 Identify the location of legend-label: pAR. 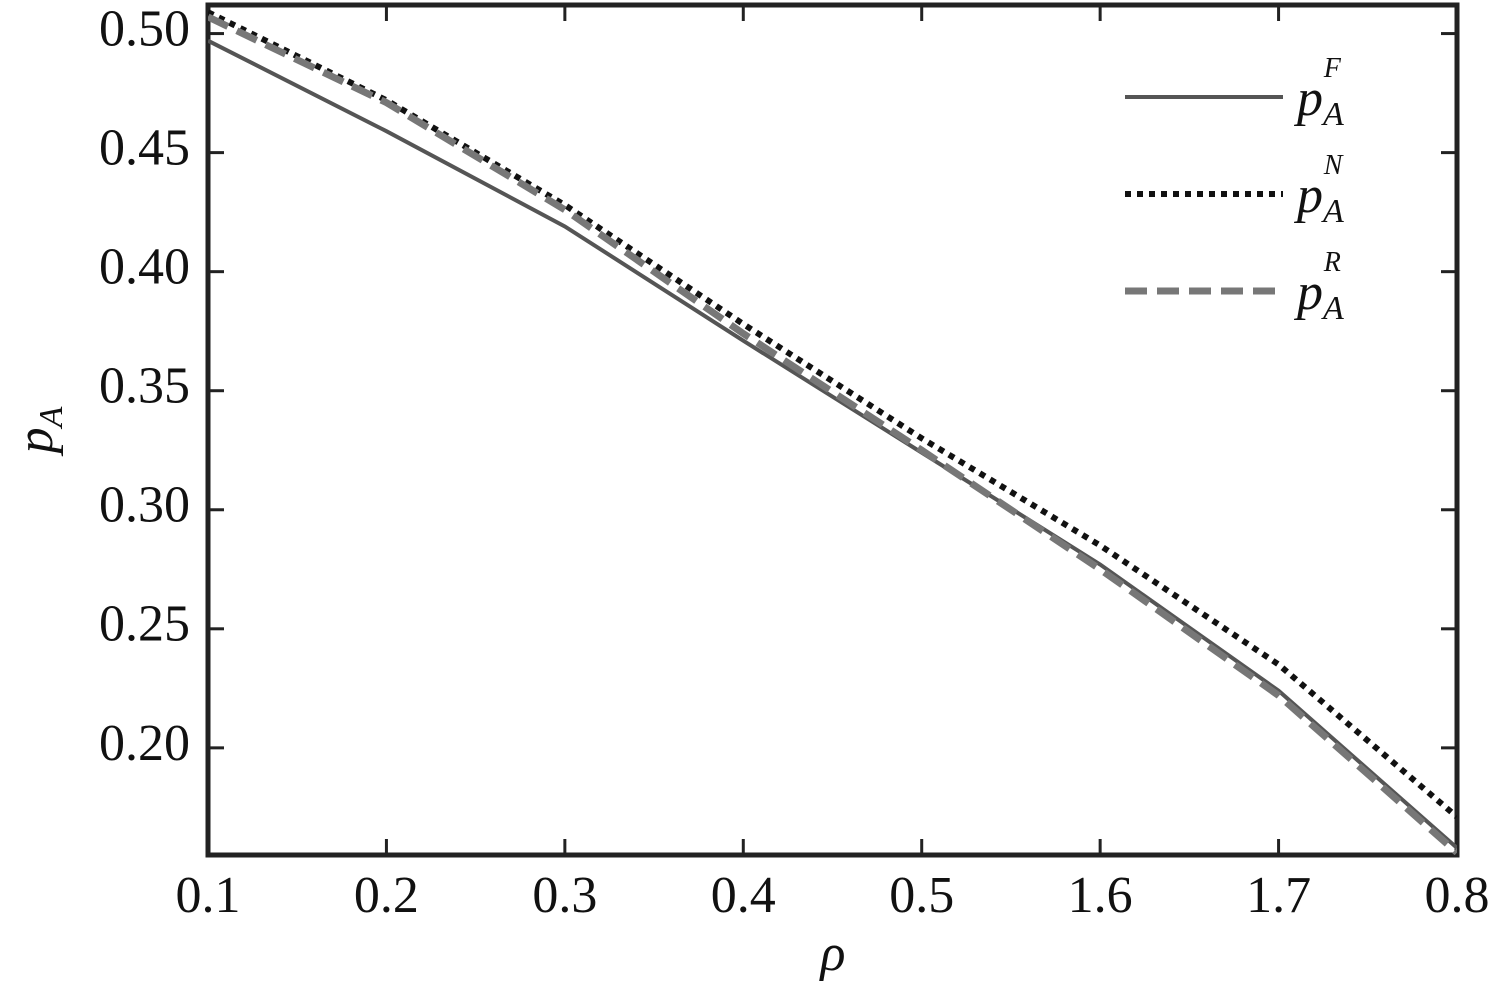
(1318, 286).